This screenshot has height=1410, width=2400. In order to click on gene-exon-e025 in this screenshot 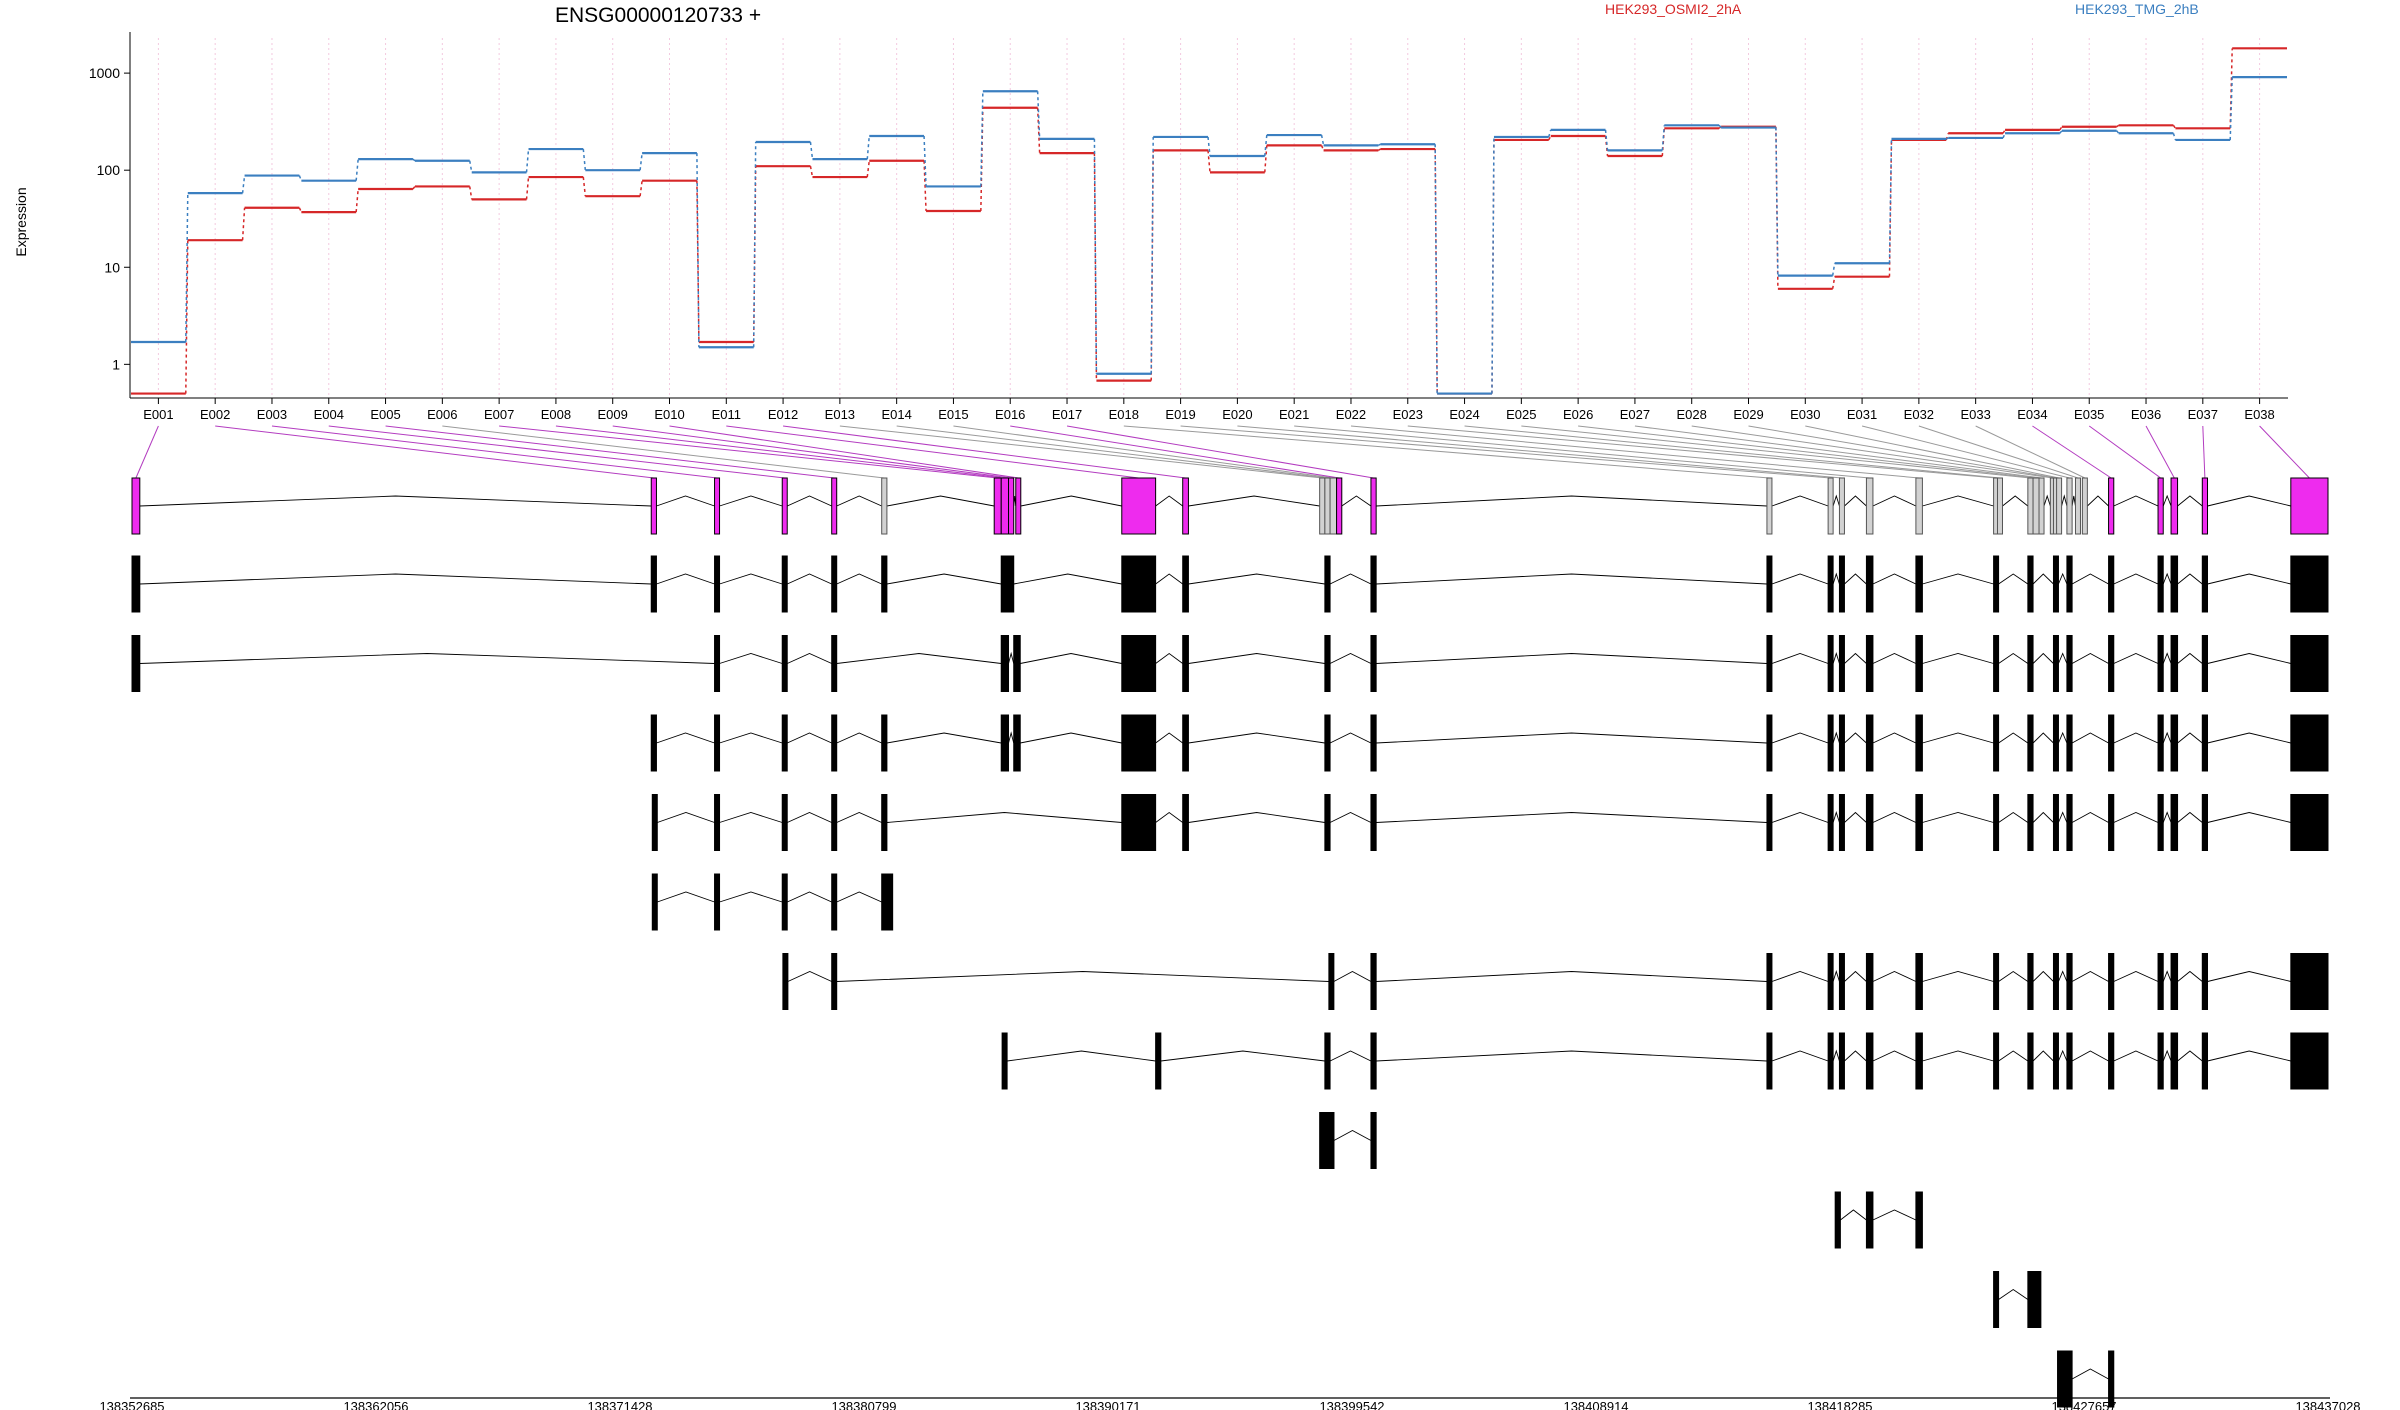, I will do `click(2030, 506)`.